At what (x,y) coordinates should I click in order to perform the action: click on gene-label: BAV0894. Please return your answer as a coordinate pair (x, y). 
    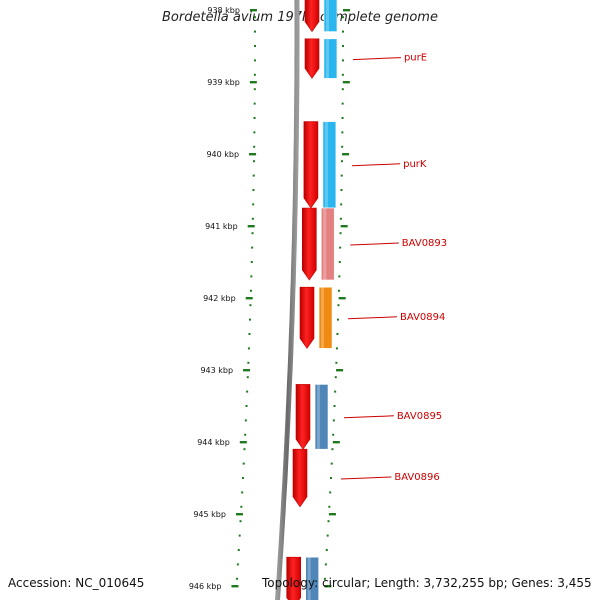
    Looking at the image, I should click on (422, 317).